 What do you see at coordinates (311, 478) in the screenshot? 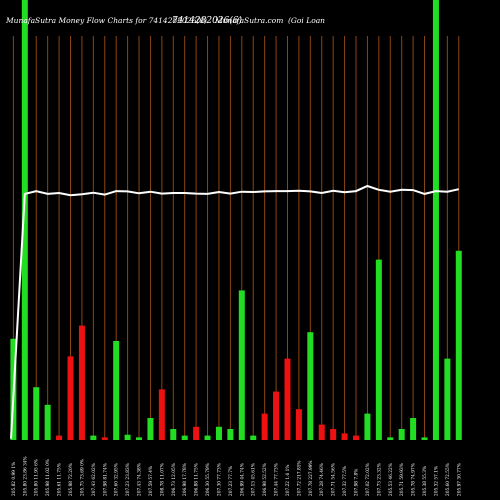
I see `x-tick-label: 207.78 227.99%` at bounding box center [311, 478].